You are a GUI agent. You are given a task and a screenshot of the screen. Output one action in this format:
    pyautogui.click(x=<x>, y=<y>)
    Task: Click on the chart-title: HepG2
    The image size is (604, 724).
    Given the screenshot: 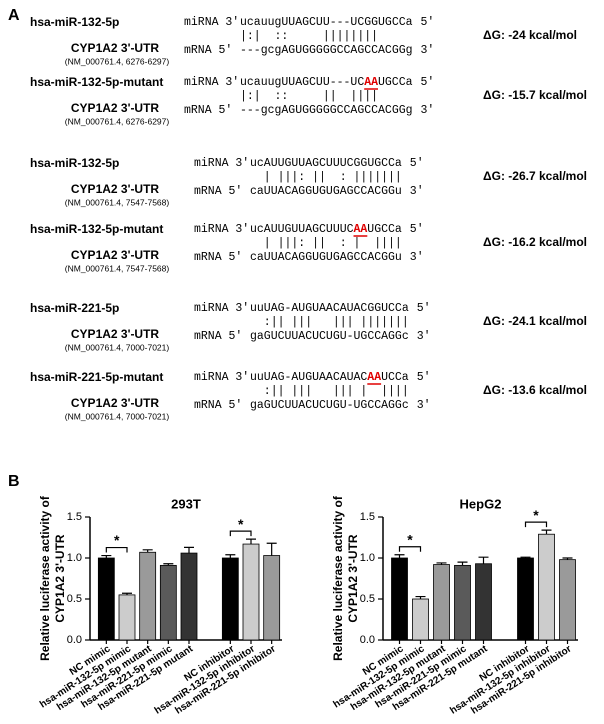 What is the action you would take?
    pyautogui.click(x=481, y=503)
    